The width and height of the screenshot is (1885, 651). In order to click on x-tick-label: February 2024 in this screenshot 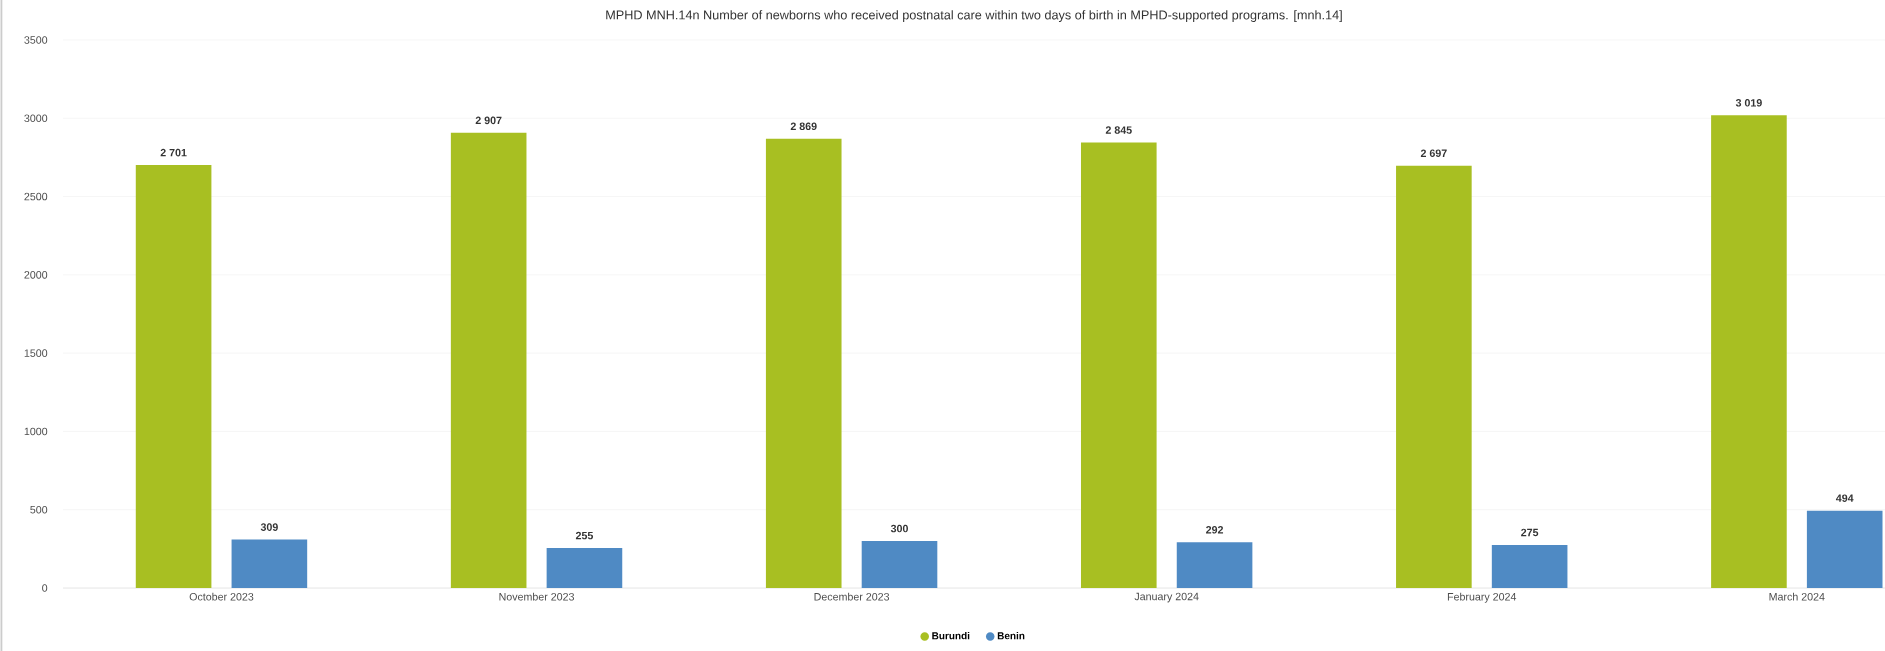, I will do `click(1482, 597)`.